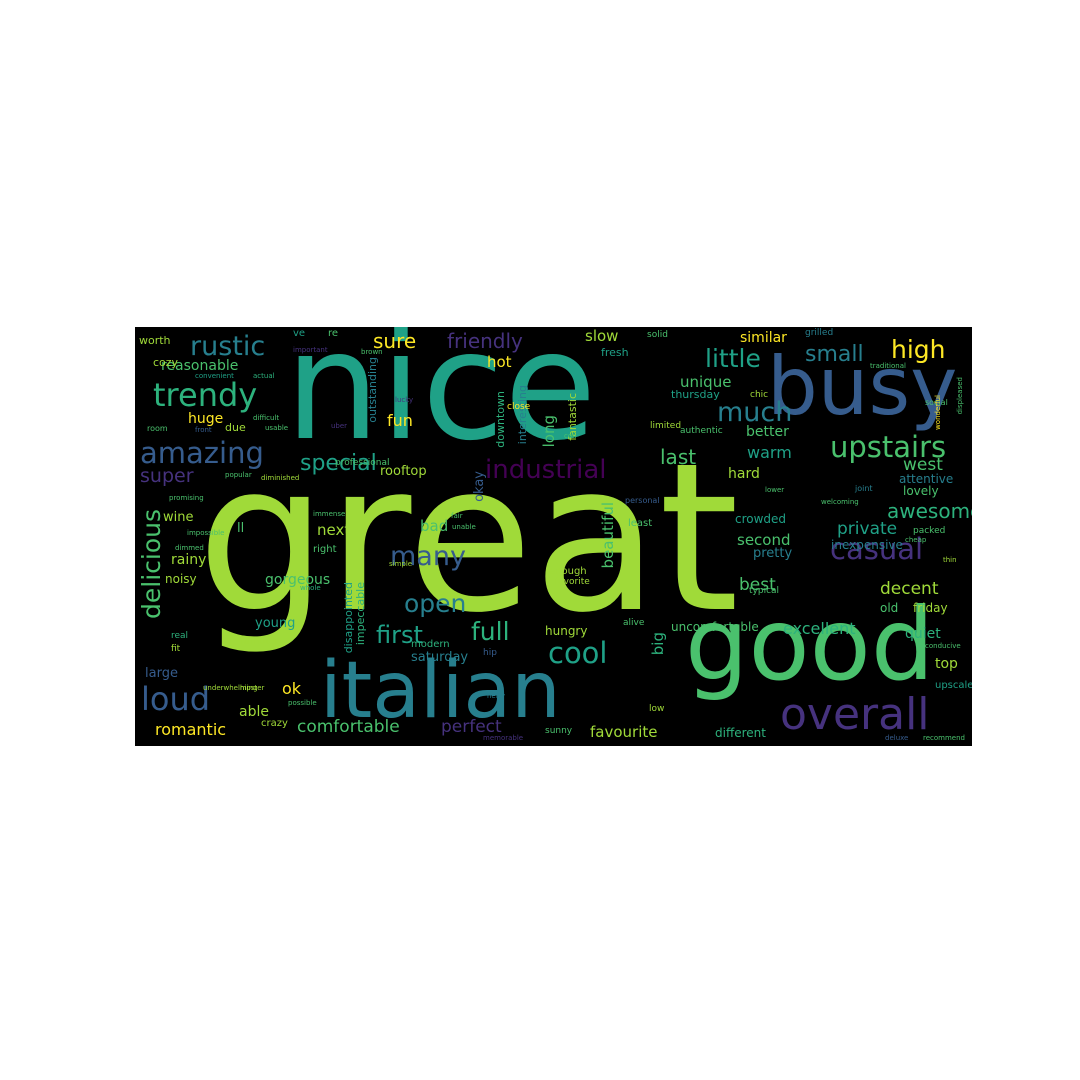 Image resolution: width=1080 pixels, height=1080 pixels. I want to click on word-grilled: grilled, so click(819, 333).